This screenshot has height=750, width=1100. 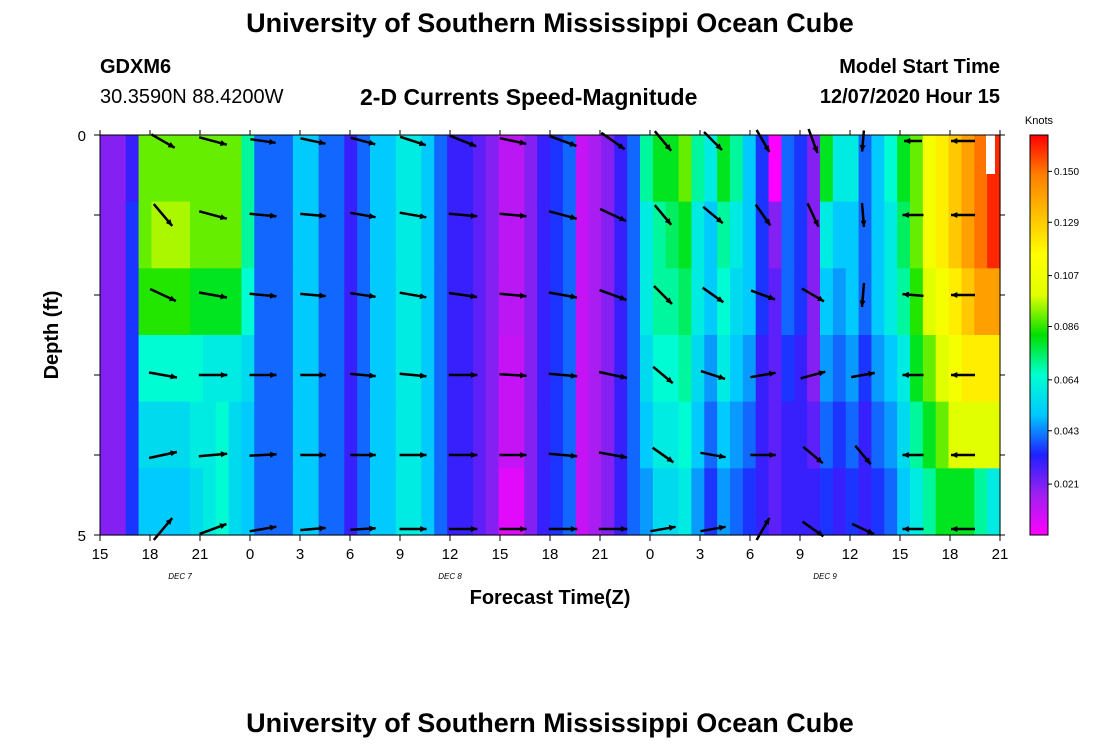 What do you see at coordinates (1066, 380) in the screenshot?
I see `colorbar-tick-label: 0.064` at bounding box center [1066, 380].